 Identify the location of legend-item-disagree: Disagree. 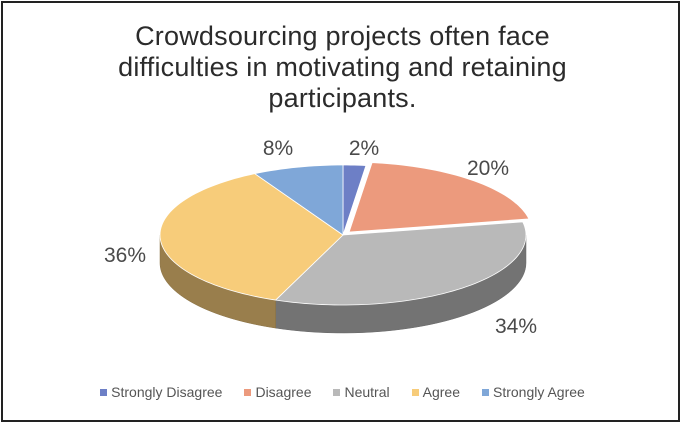
(277, 392).